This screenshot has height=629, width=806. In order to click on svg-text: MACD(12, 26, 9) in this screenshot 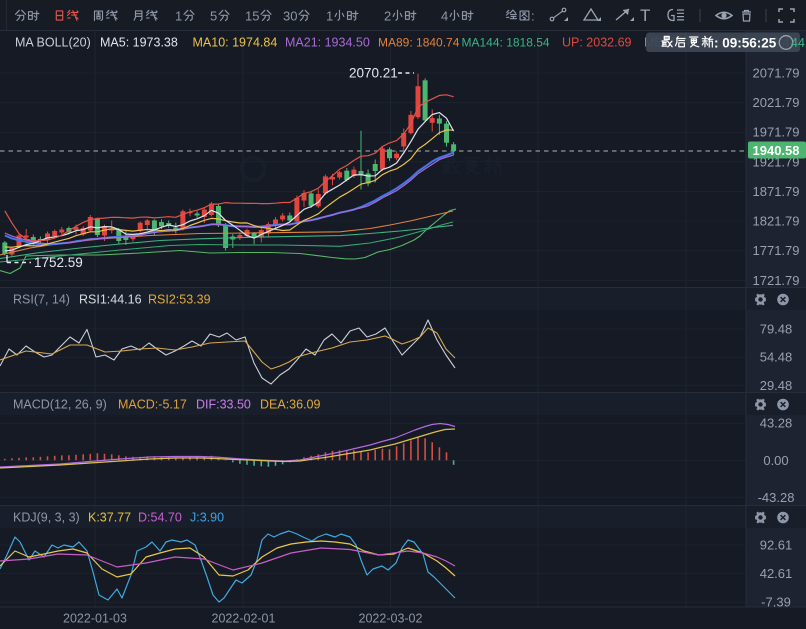, I will do `click(60, 405)`.